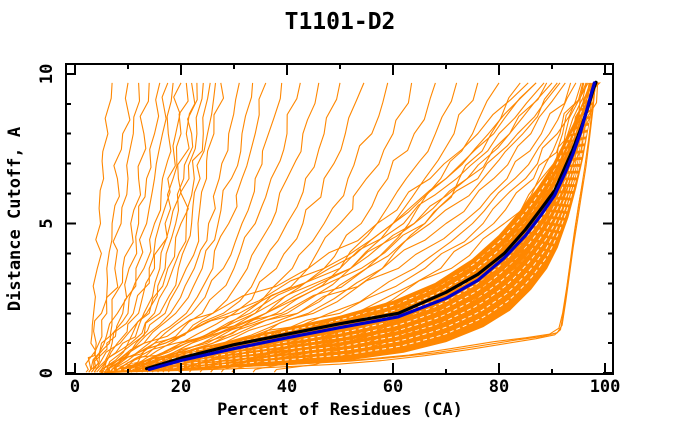 Image resolution: width=680 pixels, height=440 pixels. Describe the element at coordinates (393, 387) in the screenshot. I see `x-tick-label: 60` at that location.